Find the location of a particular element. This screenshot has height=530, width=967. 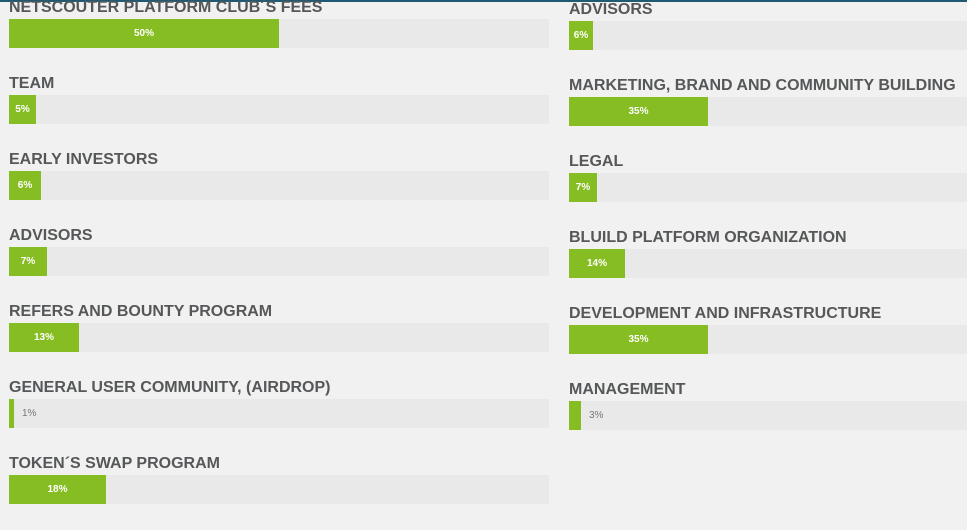

percent-label: 18% is located at coordinates (57, 489).